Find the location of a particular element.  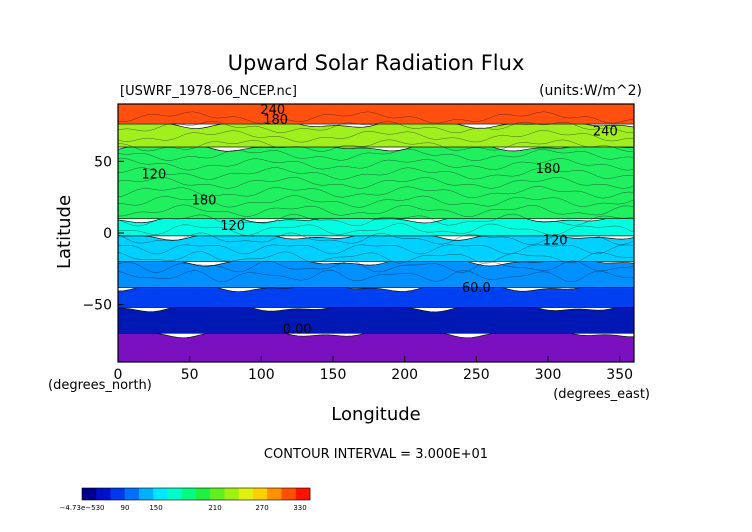

colorbar-tick-label: 330 is located at coordinates (299, 508).